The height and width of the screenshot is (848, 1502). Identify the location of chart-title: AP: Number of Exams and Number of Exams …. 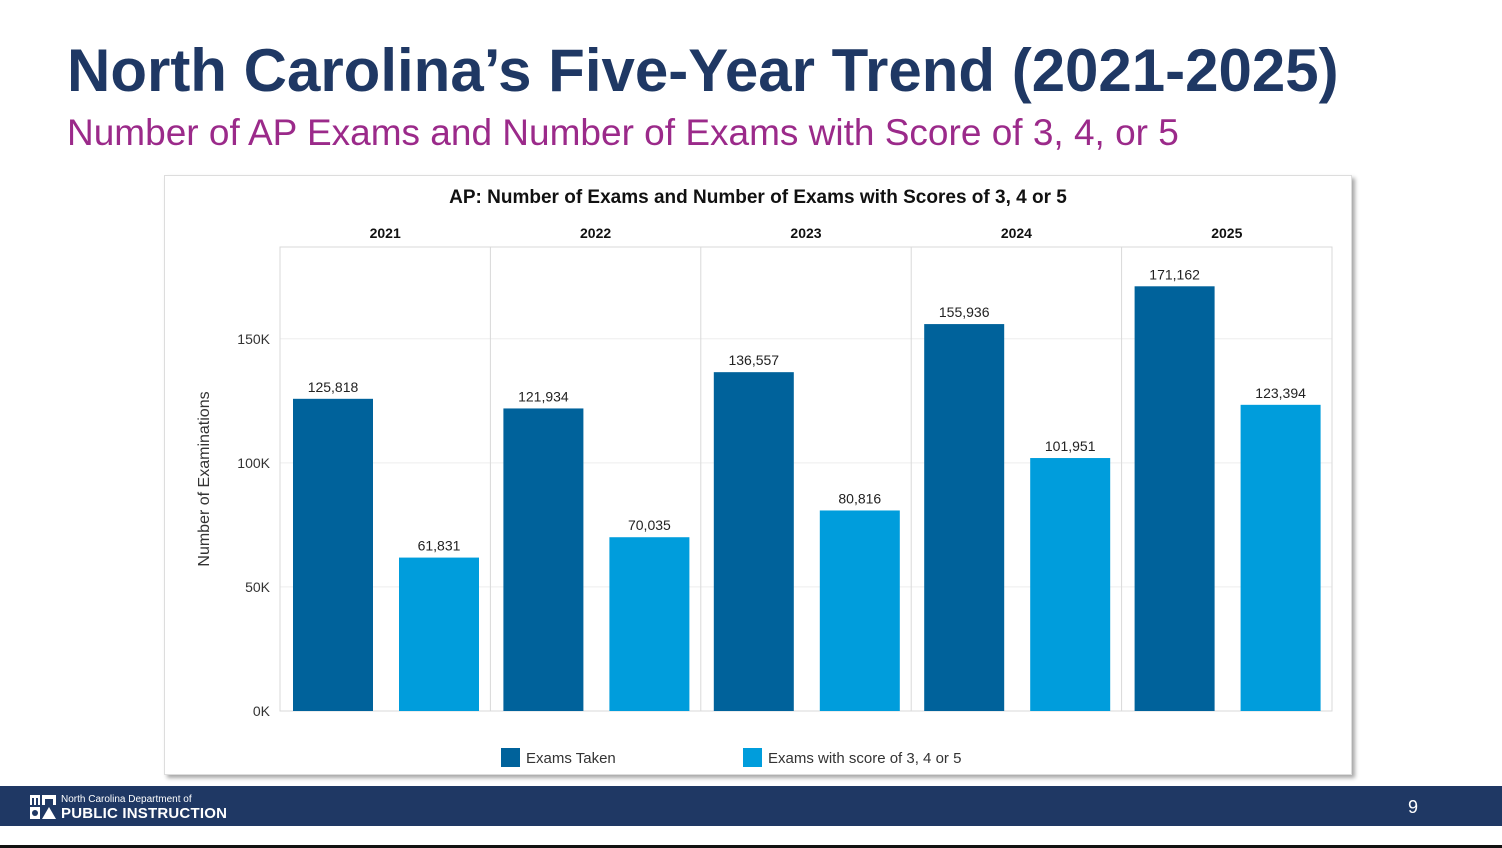
(758, 197).